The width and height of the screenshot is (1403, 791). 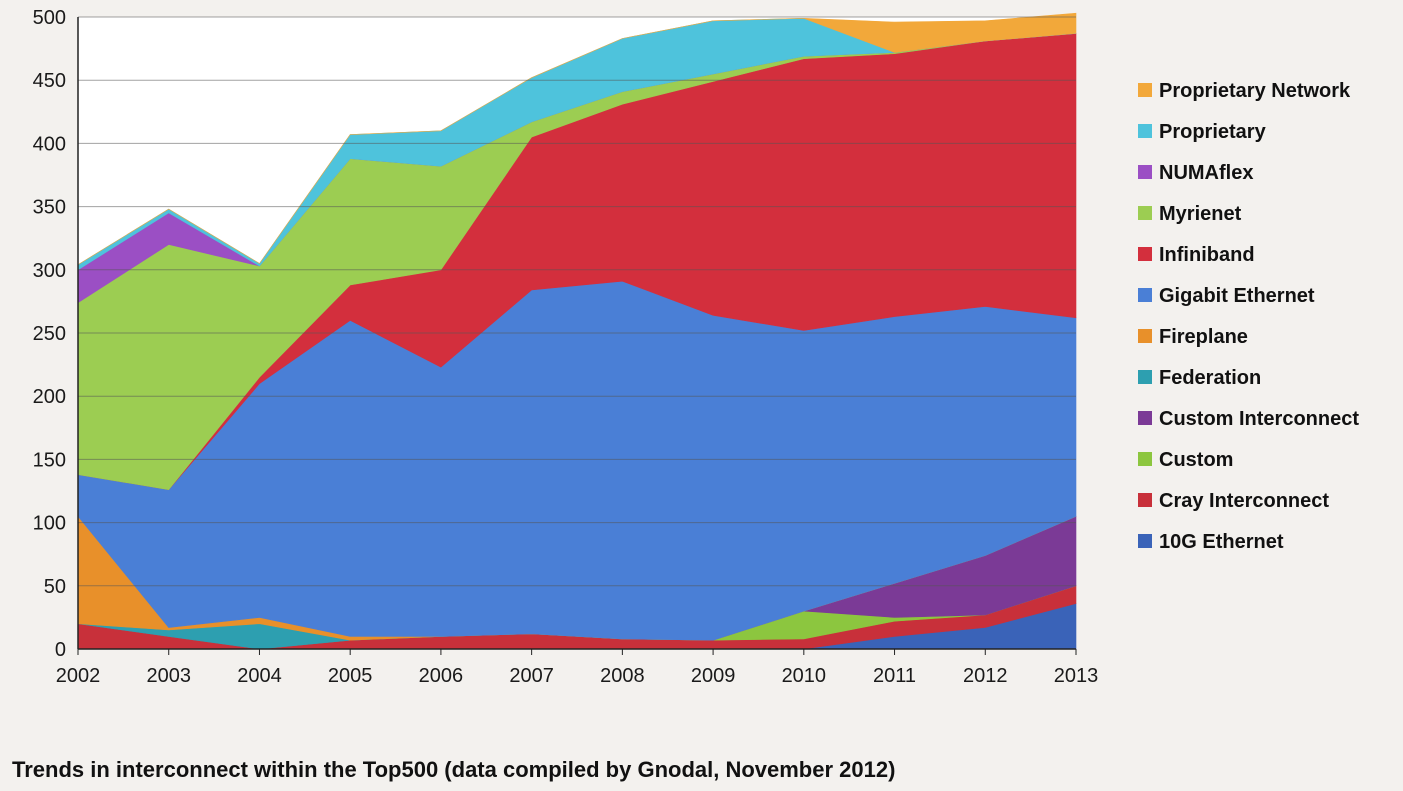 I want to click on x-tick-label: 2004, so click(x=259, y=676).